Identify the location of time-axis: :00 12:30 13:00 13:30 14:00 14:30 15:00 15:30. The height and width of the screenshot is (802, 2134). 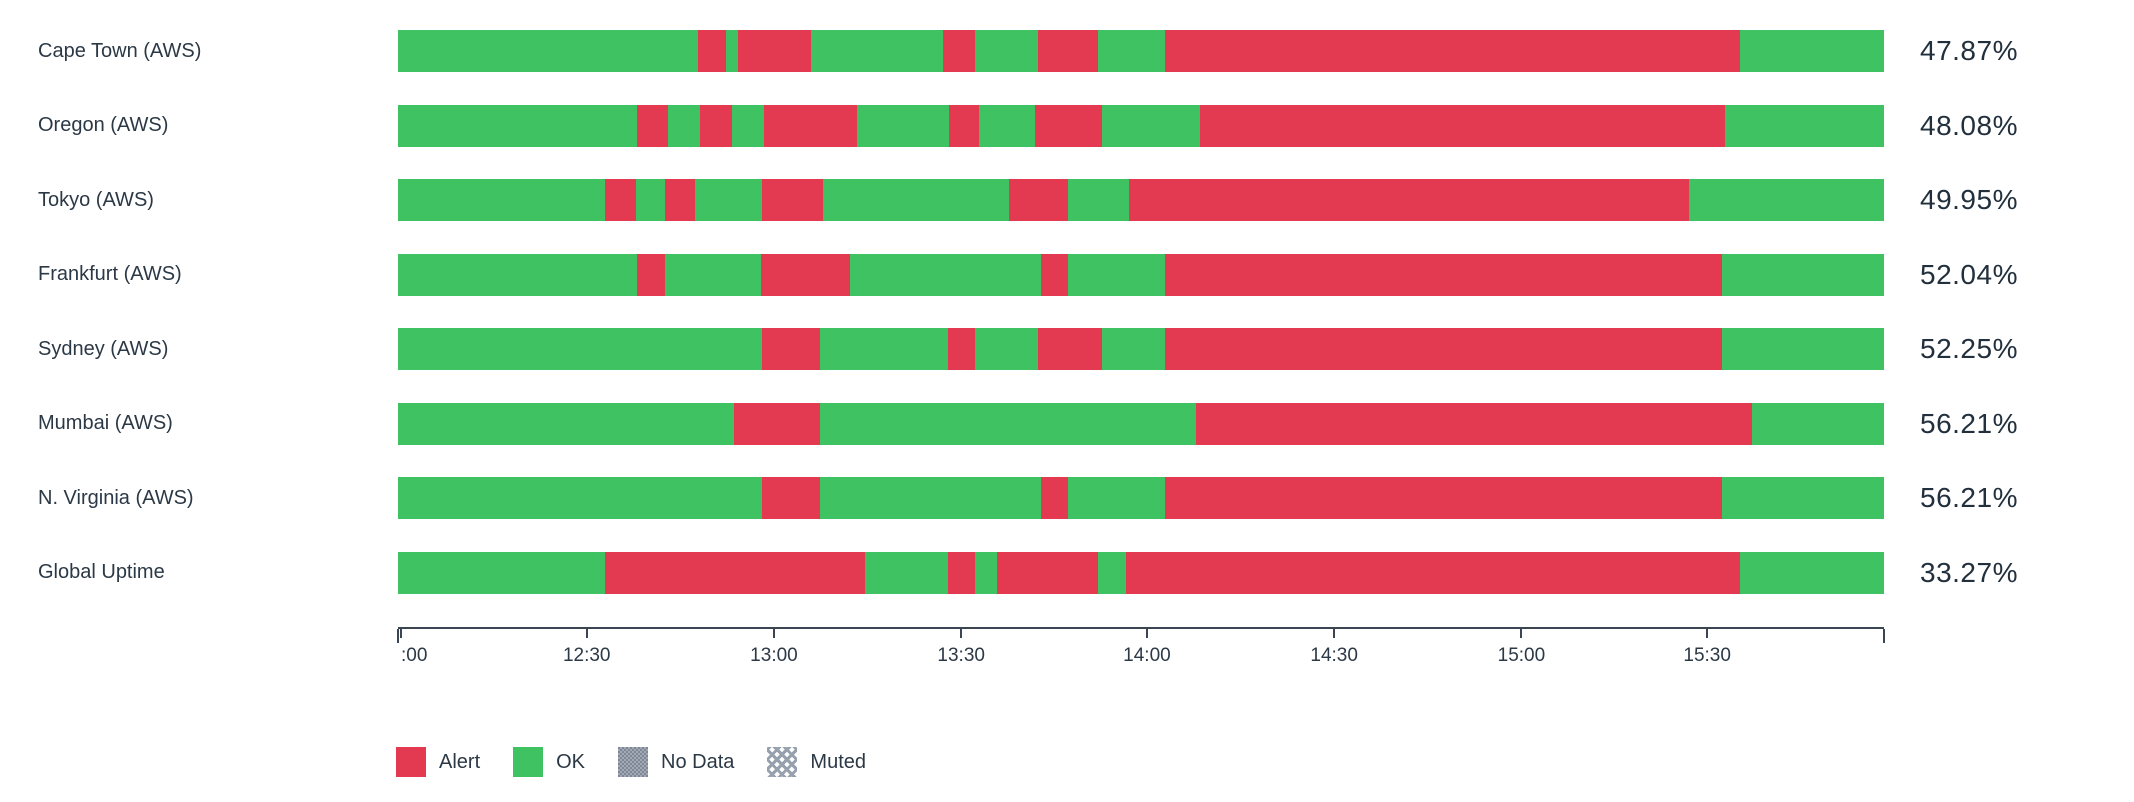
(1141, 656).